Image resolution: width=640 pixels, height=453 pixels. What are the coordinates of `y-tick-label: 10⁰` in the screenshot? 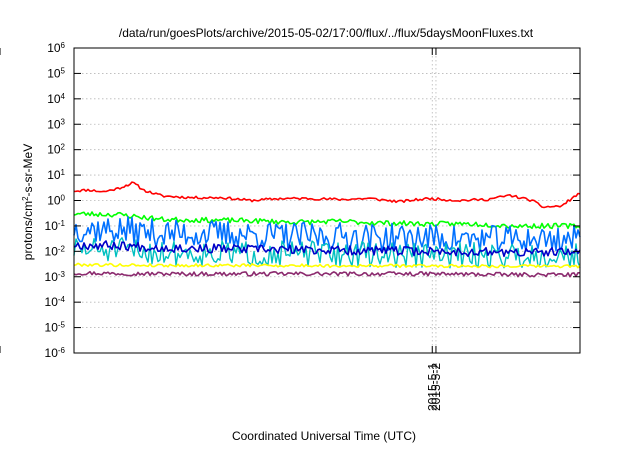 It's located at (56, 200).